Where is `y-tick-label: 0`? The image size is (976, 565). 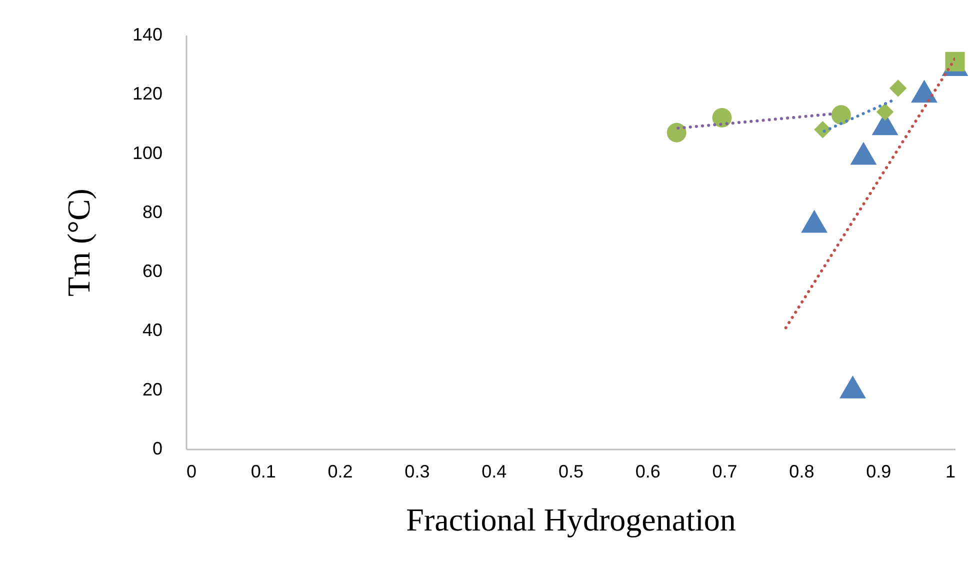 y-tick-label: 0 is located at coordinates (157, 448).